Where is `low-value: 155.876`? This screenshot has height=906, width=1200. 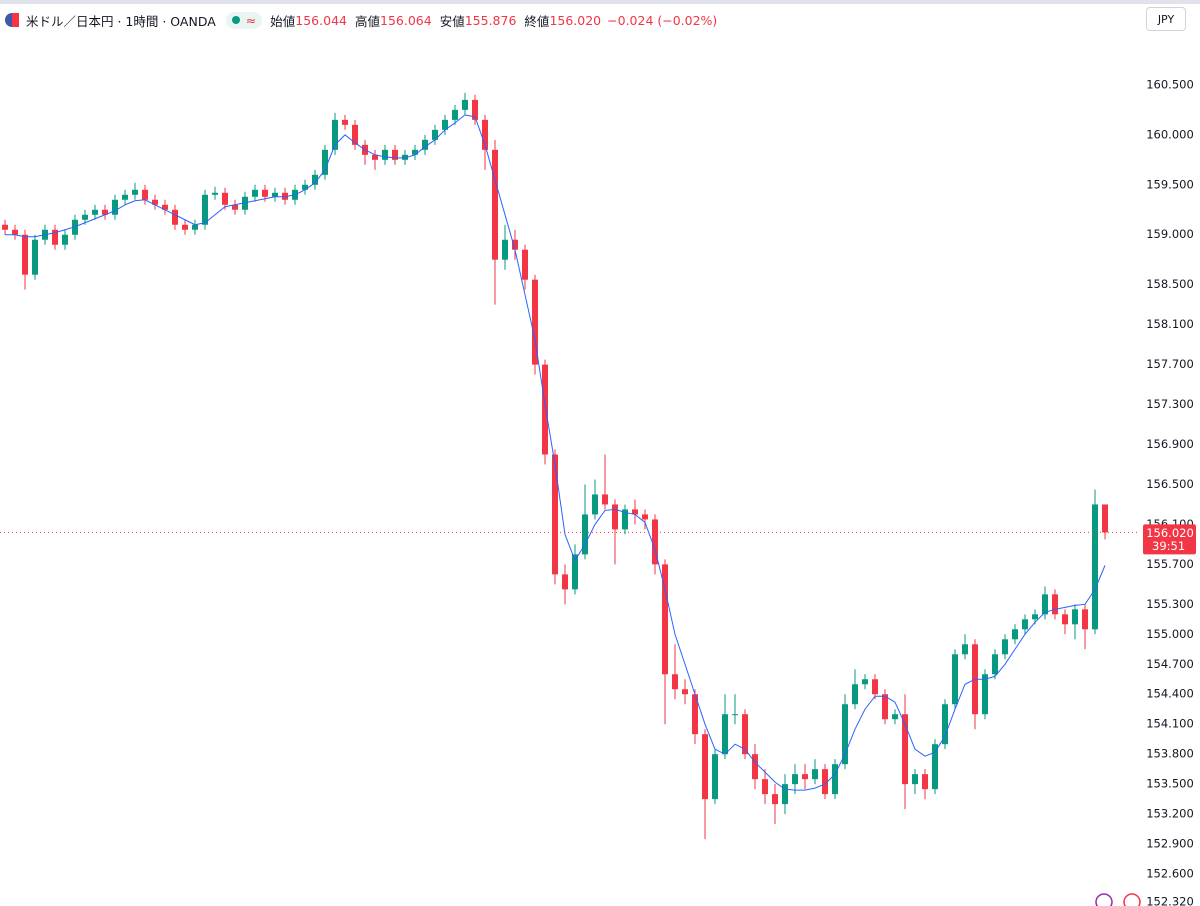
low-value: 155.876 is located at coordinates (490, 20).